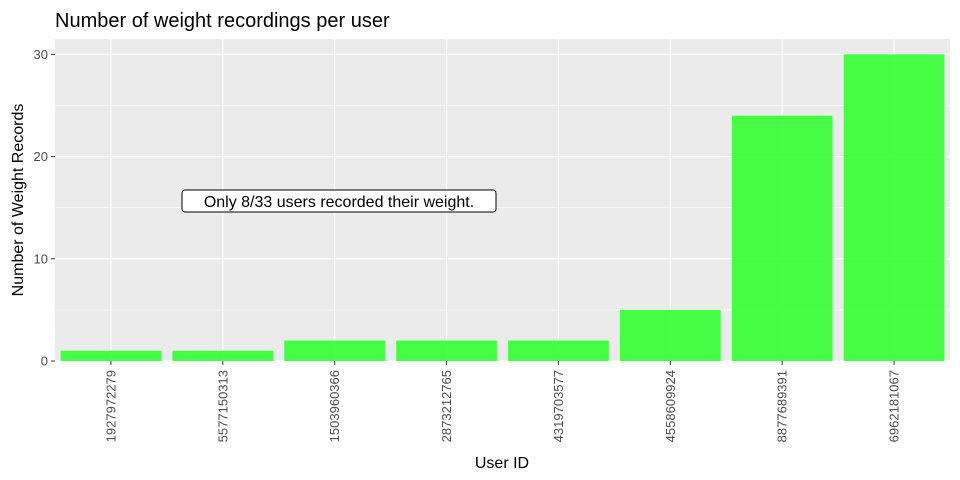 The image size is (960, 480). Describe the element at coordinates (41, 258) in the screenshot. I see `y-tick-label: 10` at that location.